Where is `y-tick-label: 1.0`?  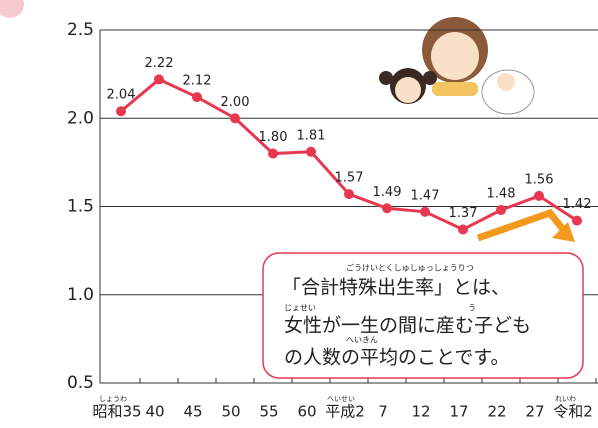 y-tick-label: 1.0 is located at coordinates (80, 295).